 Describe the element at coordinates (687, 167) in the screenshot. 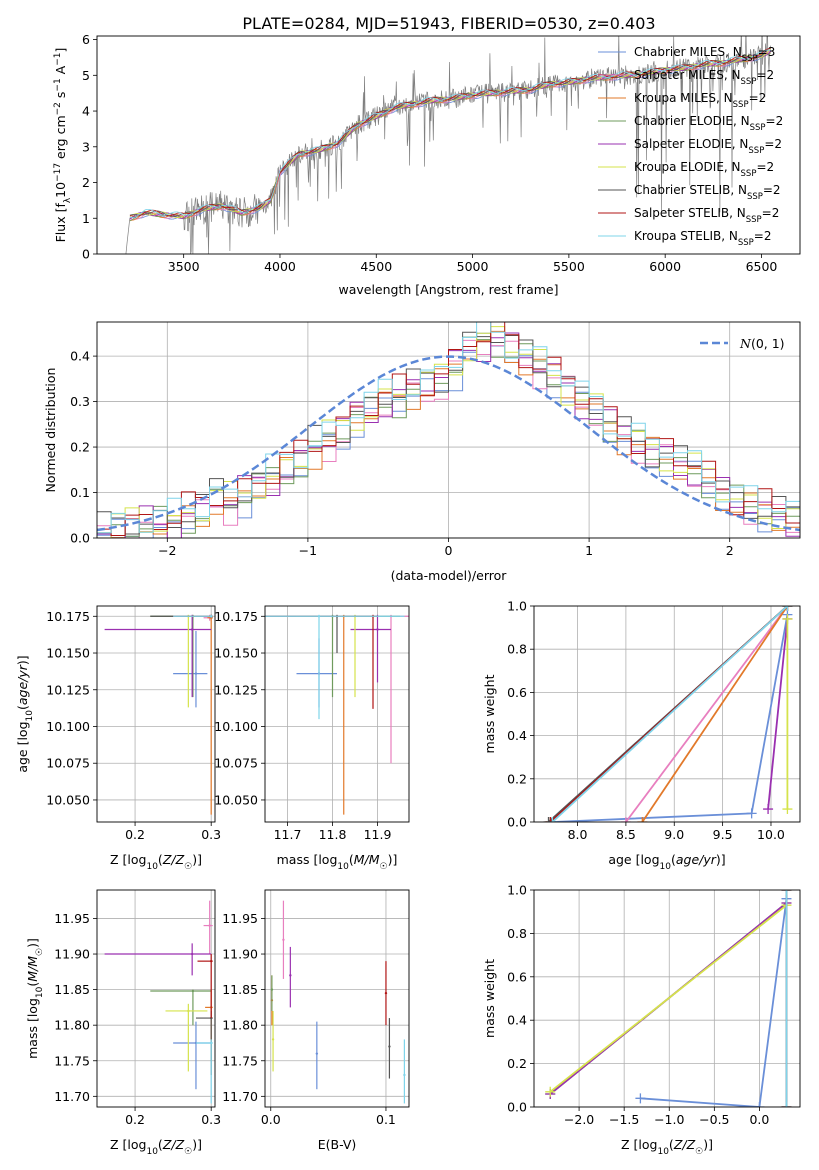

I see `label-part: Kroupa ELODIE, N` at that location.